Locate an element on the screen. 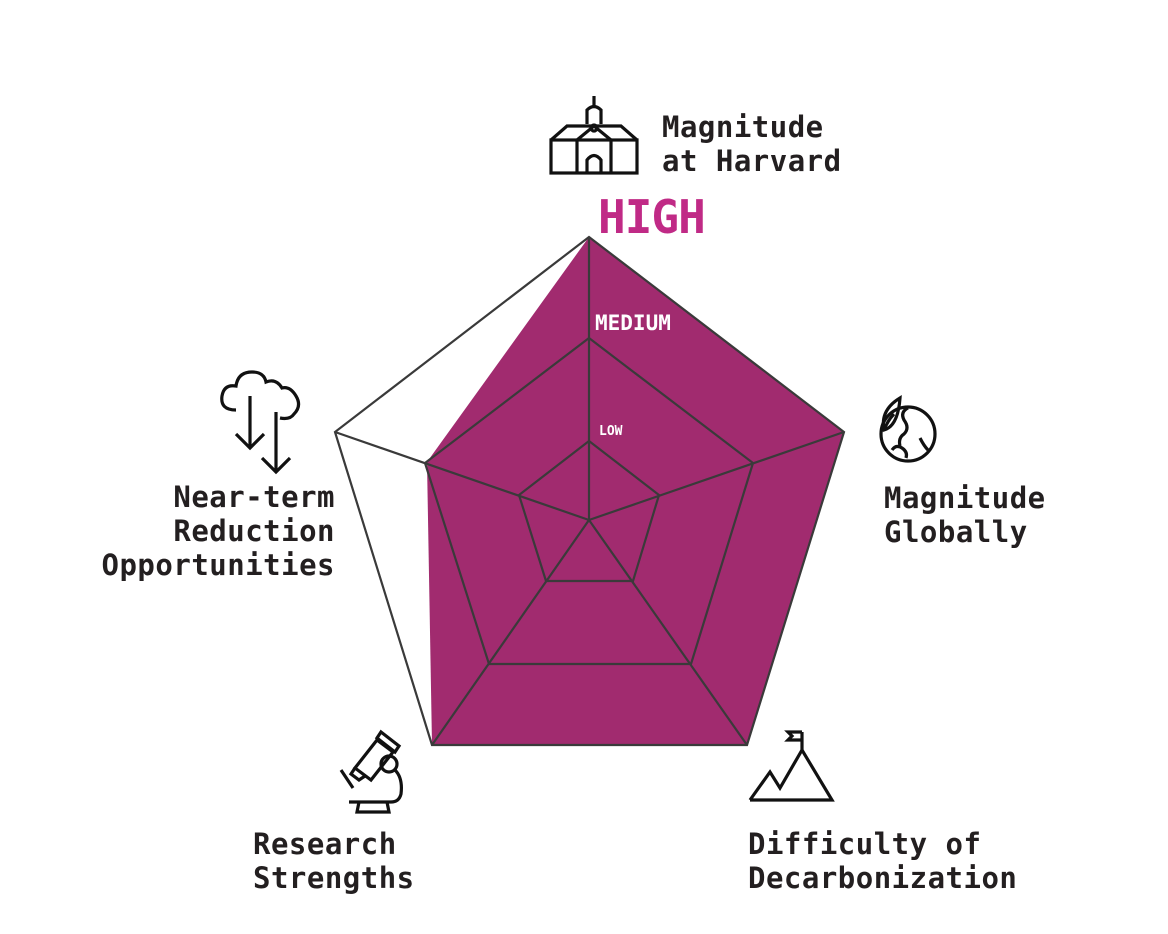 This screenshot has width=1168, height=934. cloud-arrows-down-icon is located at coordinates (261, 425).